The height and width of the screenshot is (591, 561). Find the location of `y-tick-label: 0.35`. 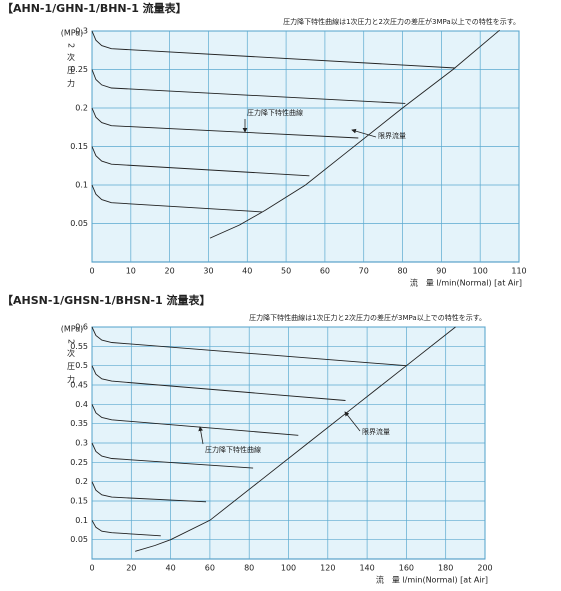

y-tick-label: 0.35 is located at coordinates (79, 423).